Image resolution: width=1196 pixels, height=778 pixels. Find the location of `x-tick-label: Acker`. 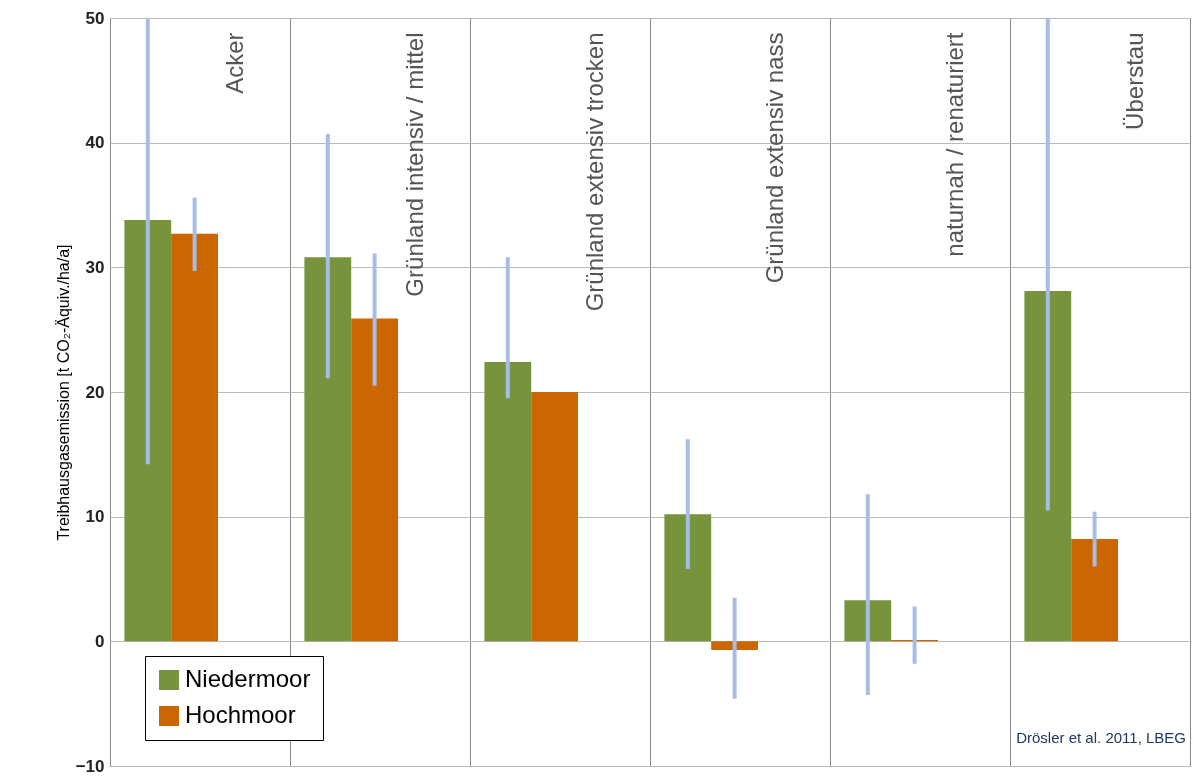

x-tick-label: Acker is located at coordinates (234, 63).